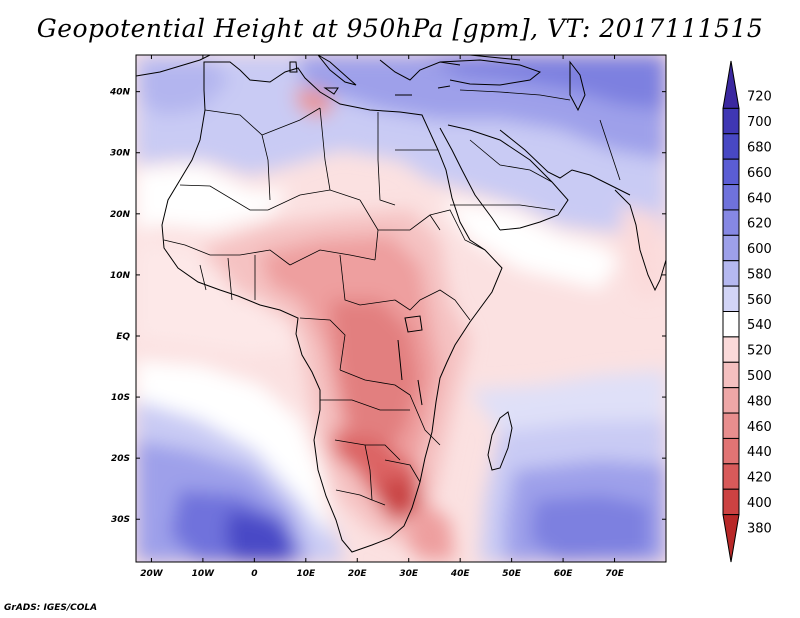 Image resolution: width=800 pixels, height=618 pixels. Describe the element at coordinates (759, 198) in the screenshot. I see `colorbar-level-label: 640` at that location.